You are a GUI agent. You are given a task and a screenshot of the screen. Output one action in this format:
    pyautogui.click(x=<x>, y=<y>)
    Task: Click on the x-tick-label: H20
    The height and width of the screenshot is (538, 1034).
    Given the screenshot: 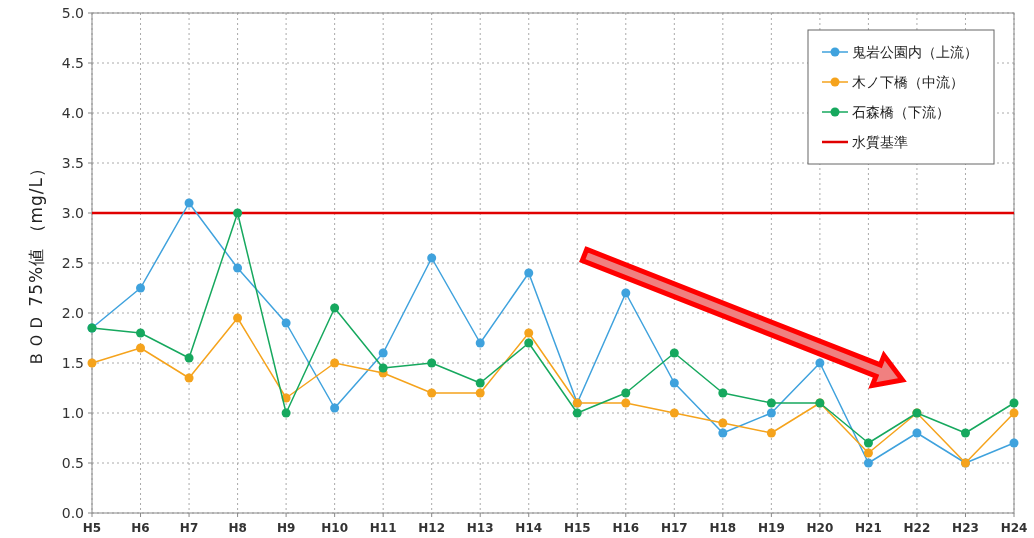 What is the action you would take?
    pyautogui.click(x=820, y=528)
    